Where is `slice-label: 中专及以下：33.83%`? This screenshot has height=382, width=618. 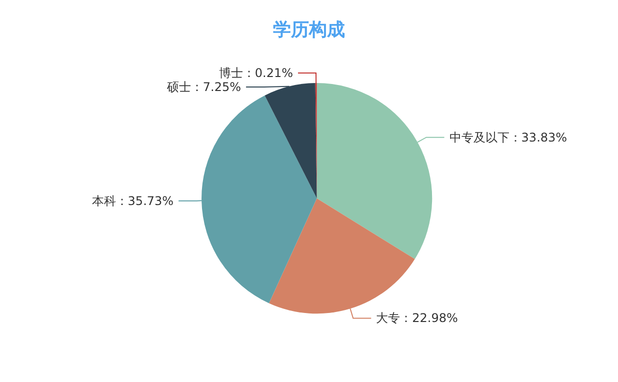 slice-label: 中专及以下：33.83% is located at coordinates (508, 137).